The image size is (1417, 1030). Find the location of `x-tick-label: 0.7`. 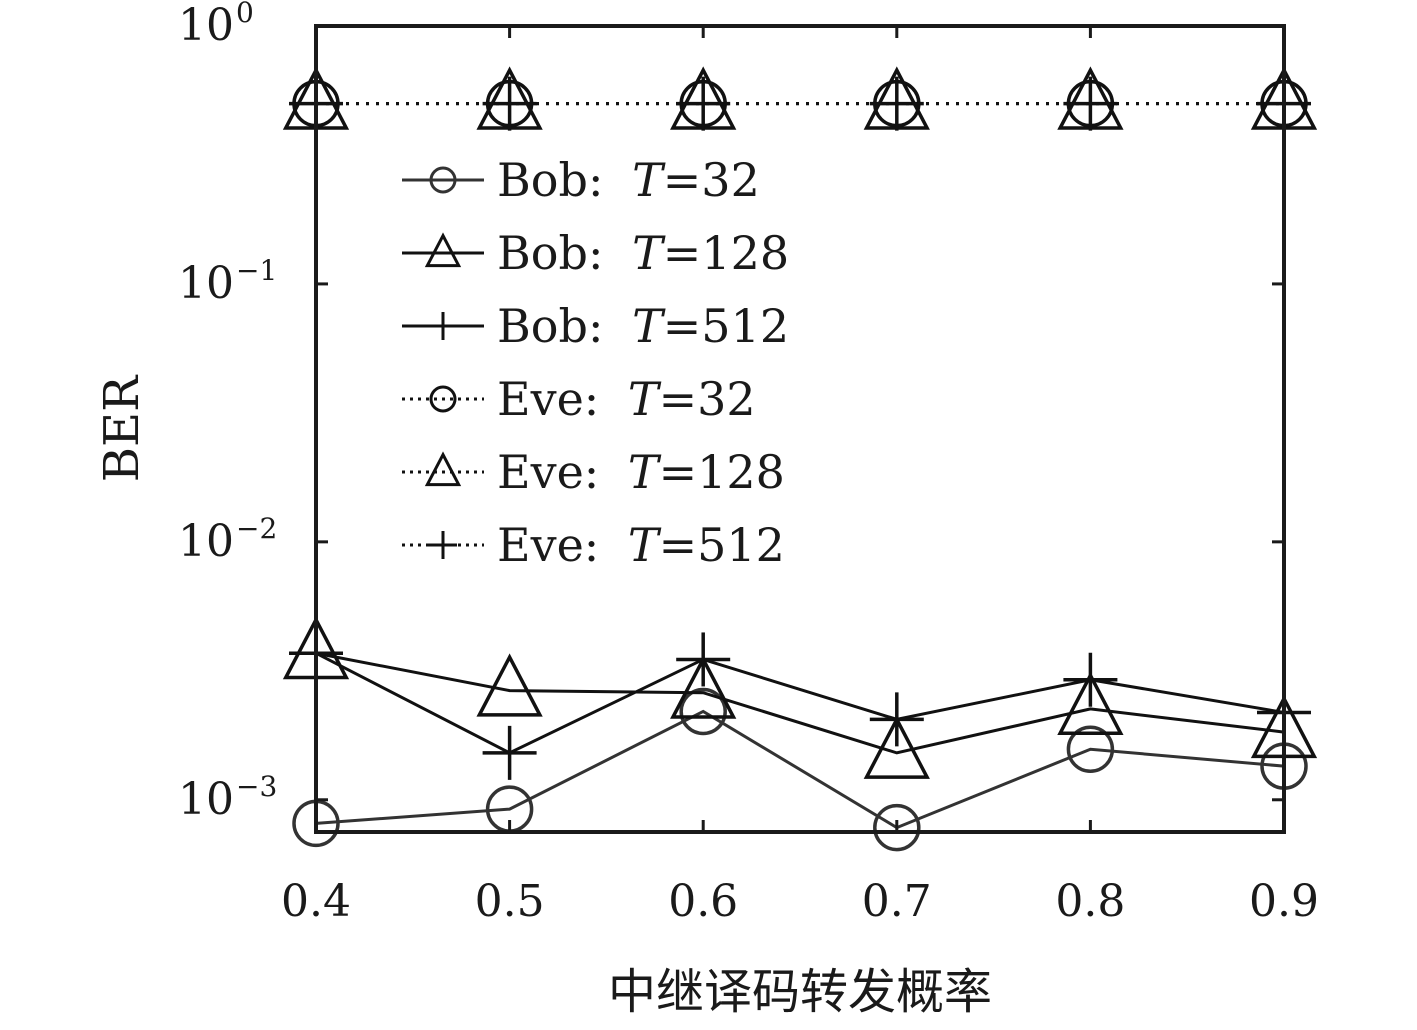

x-tick-label: 0.7 is located at coordinates (897, 901).